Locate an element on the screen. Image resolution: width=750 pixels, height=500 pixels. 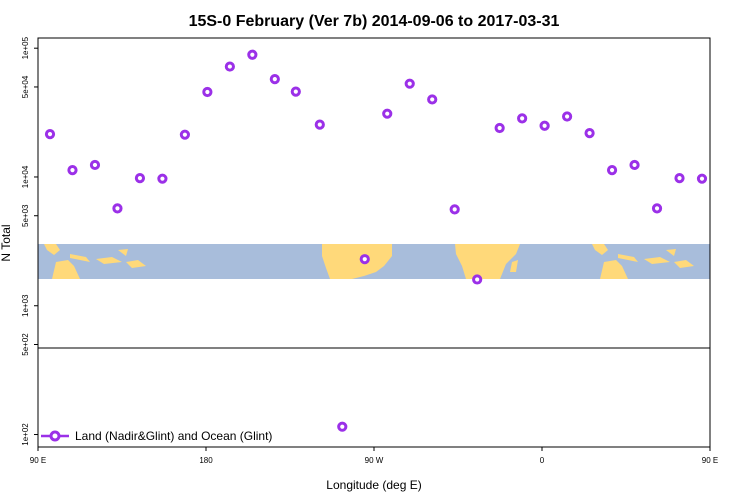
x-axis-label: Longitude (deg E) is located at coordinates (373, 485).